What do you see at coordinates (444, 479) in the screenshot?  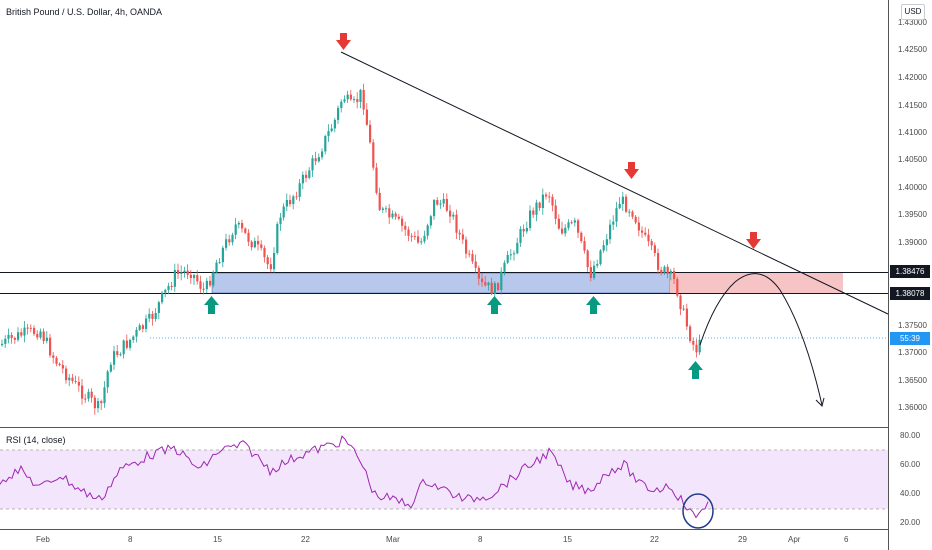 I see `rsi-band` at bounding box center [444, 479].